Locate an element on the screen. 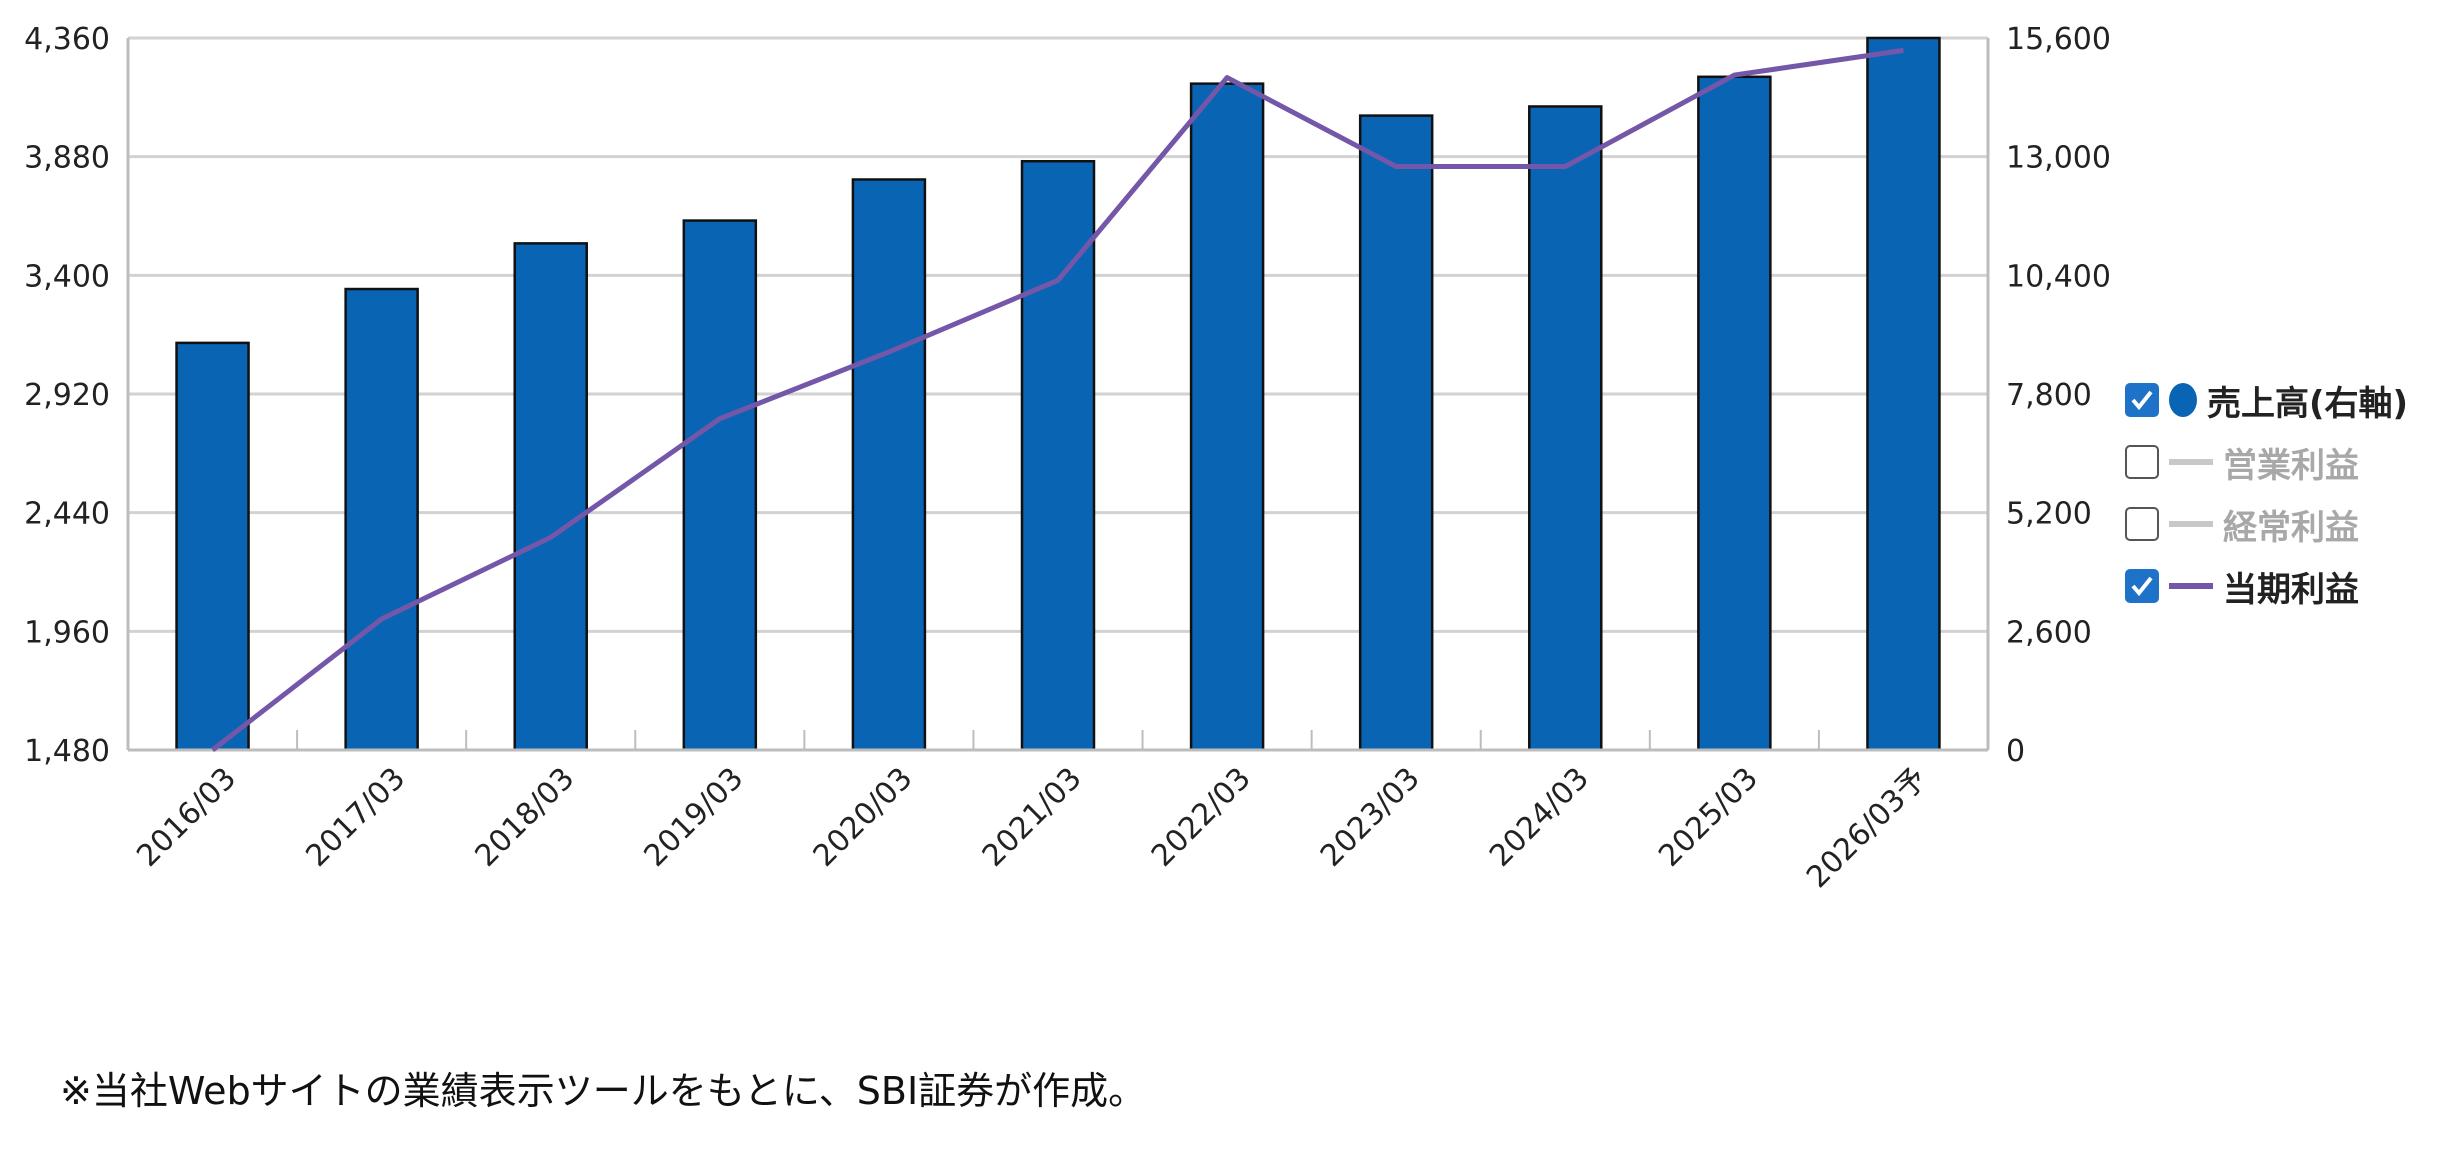 The width and height of the screenshot is (2445, 1157). x-axis-tick-label: 2019/03 is located at coordinates (694, 817).